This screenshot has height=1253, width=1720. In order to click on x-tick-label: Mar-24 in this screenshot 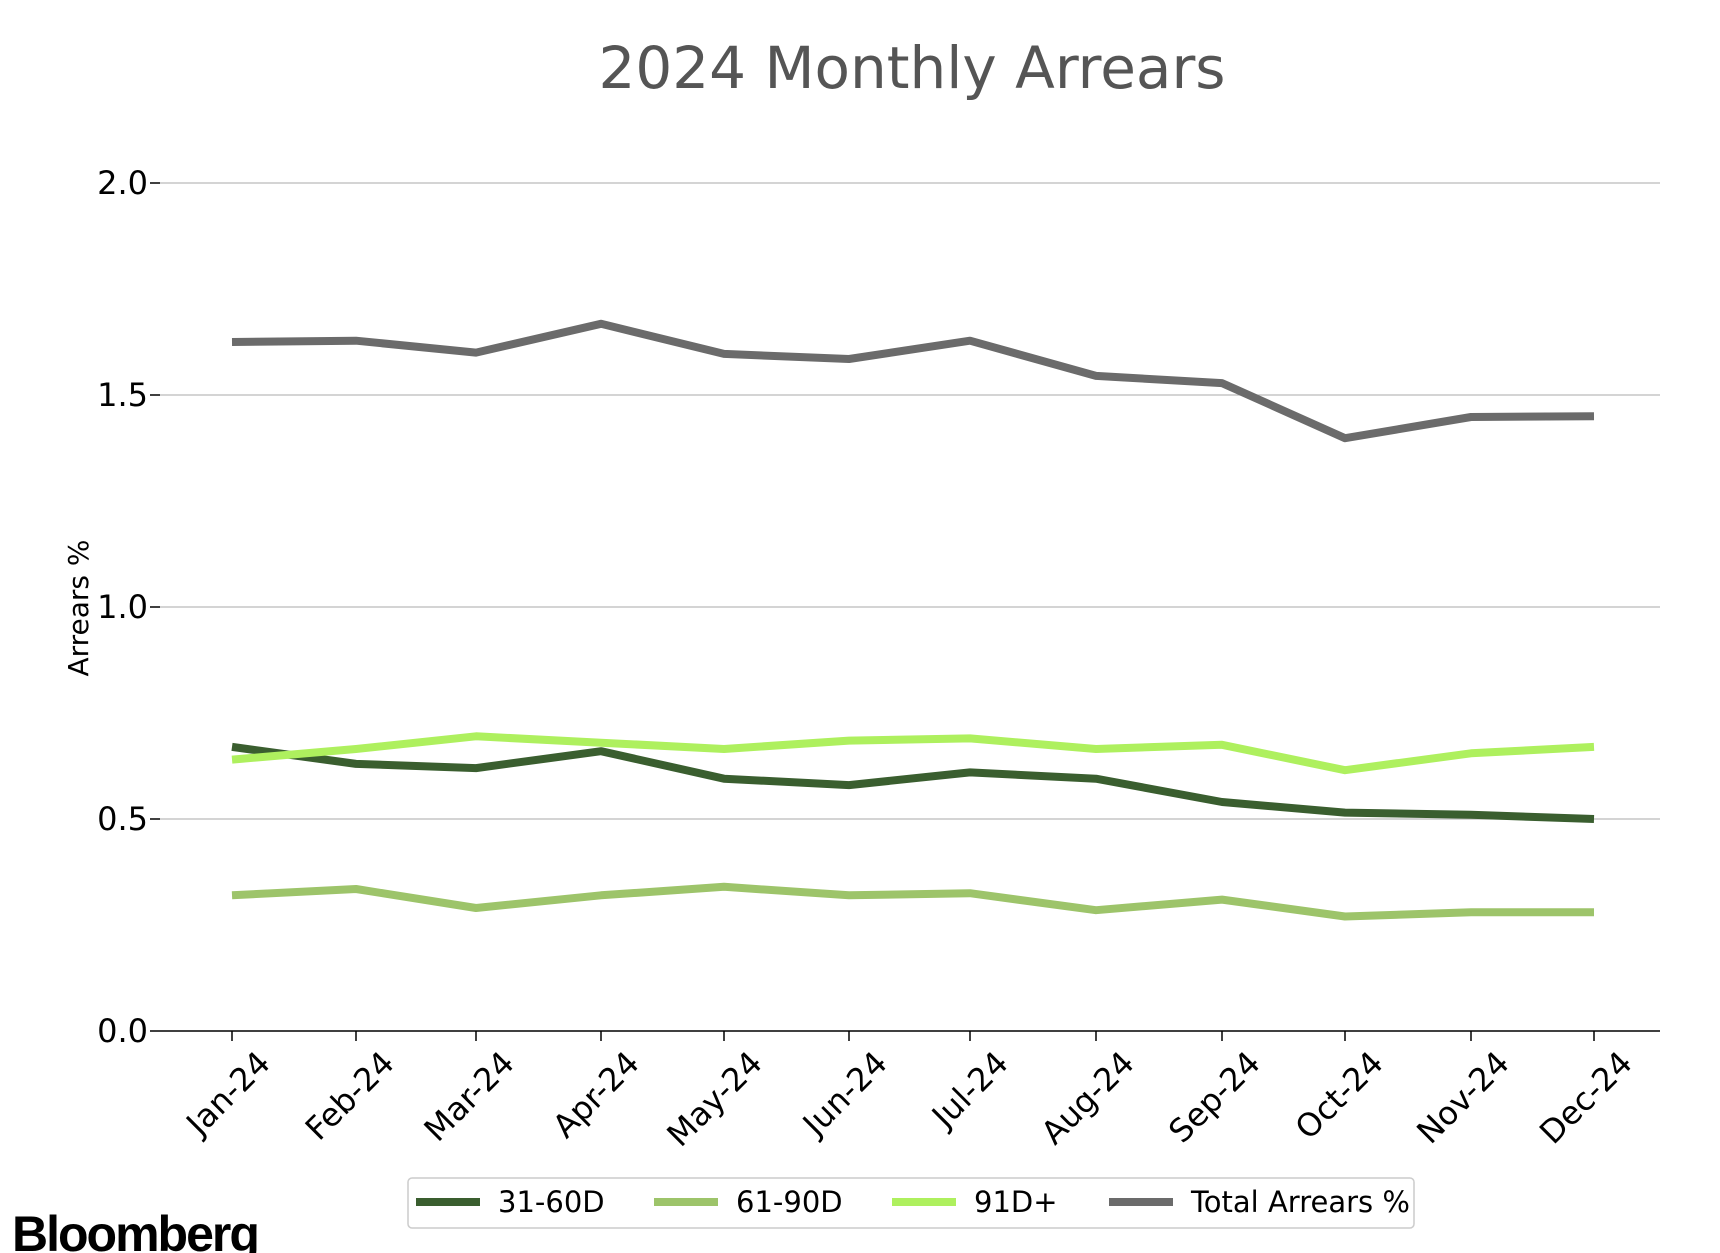, I will do `click(469, 1096)`.